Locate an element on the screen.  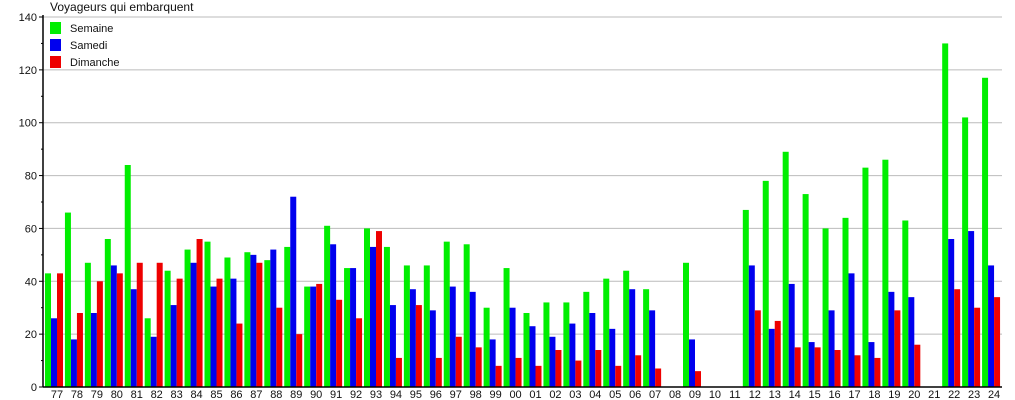
x-tick-label: 86 is located at coordinates (236, 394).